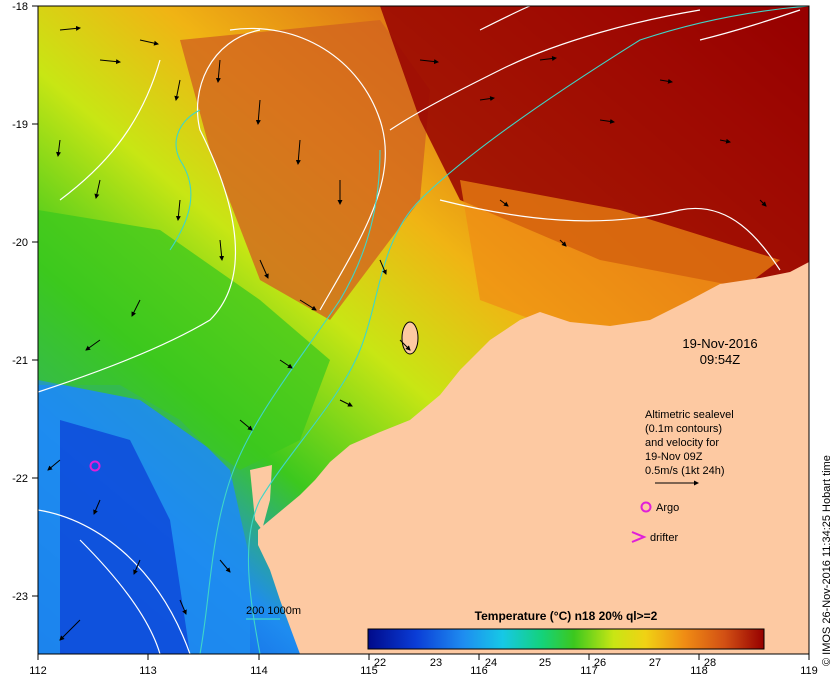 This screenshot has height=680, width=840. What do you see at coordinates (125, 537) in the screenshot?
I see `coolest-water-region` at bounding box center [125, 537].